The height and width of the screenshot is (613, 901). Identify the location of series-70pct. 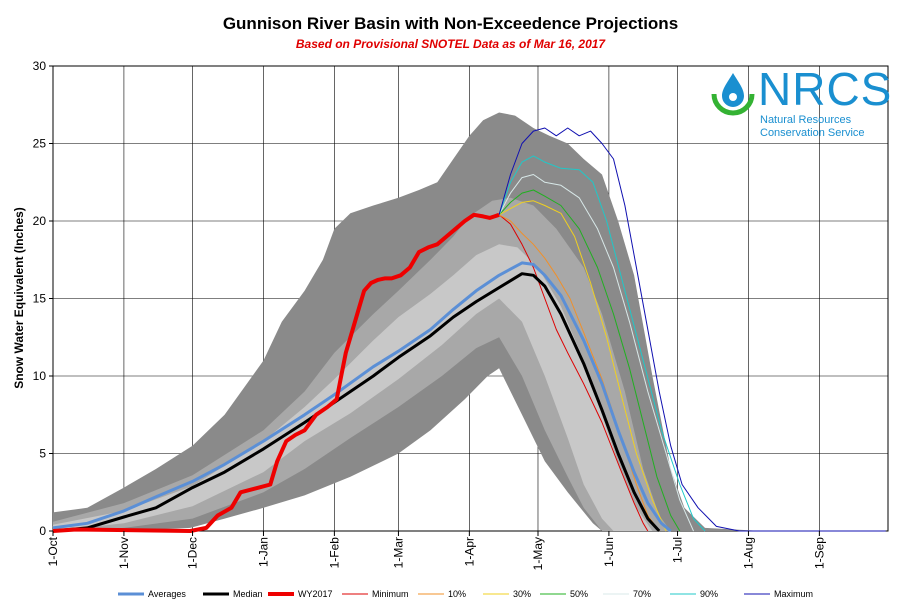
(596, 353).